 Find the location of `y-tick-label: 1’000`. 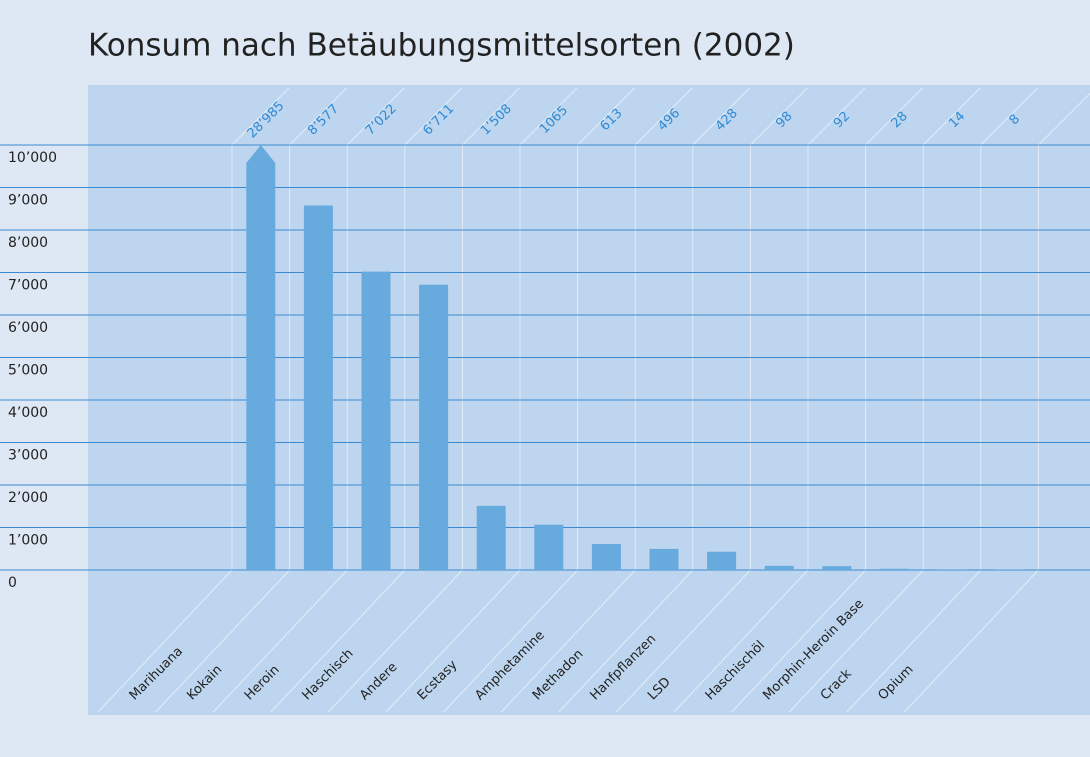

y-tick-label: 1’000 is located at coordinates (28, 541).